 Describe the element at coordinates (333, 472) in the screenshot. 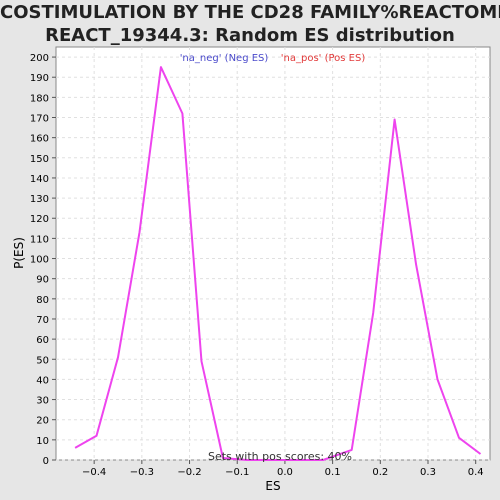

I see `x-tick-label: 0.1` at that location.